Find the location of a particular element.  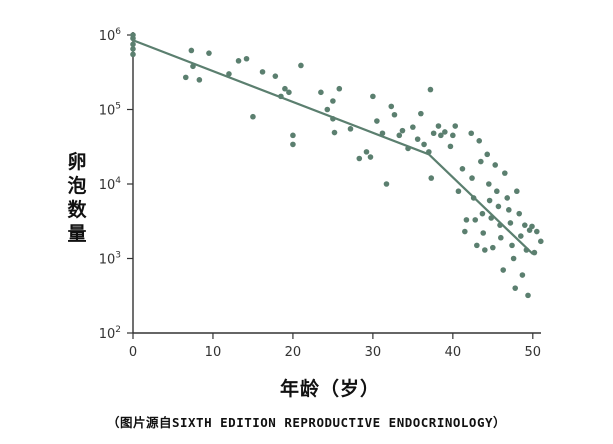

y-axis-label-char: 泡 is located at coordinates (77, 186).